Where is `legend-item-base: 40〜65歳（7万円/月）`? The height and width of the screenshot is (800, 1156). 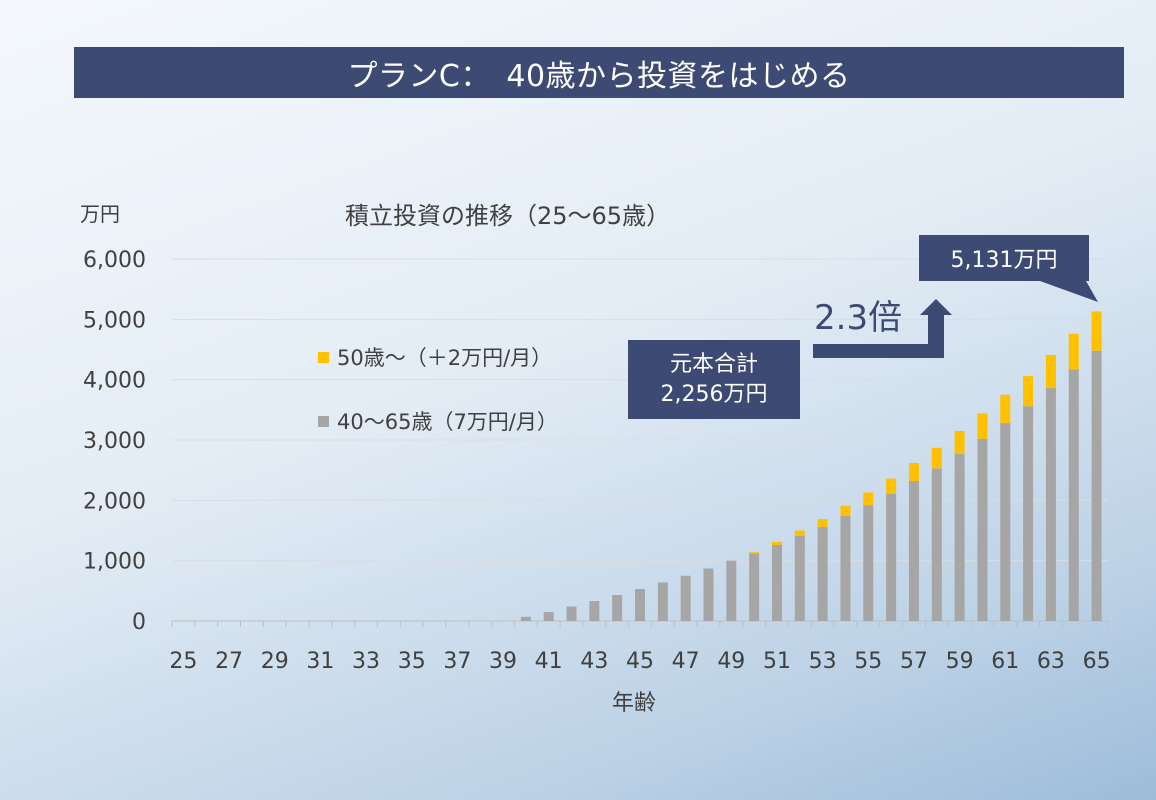
legend-item-base: 40〜65歳（7万円/月） is located at coordinates (438, 421).